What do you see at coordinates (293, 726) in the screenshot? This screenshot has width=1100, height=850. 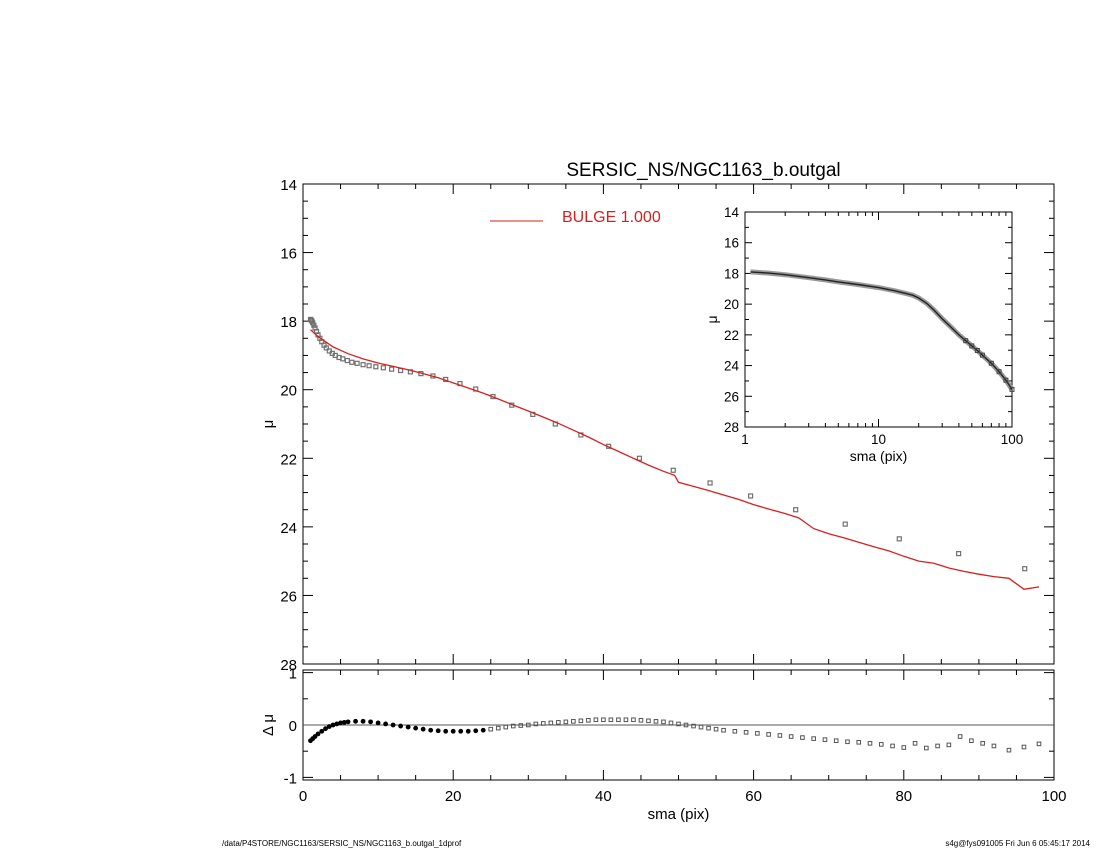 I see `resid-ytick-label: 0` at bounding box center [293, 726].